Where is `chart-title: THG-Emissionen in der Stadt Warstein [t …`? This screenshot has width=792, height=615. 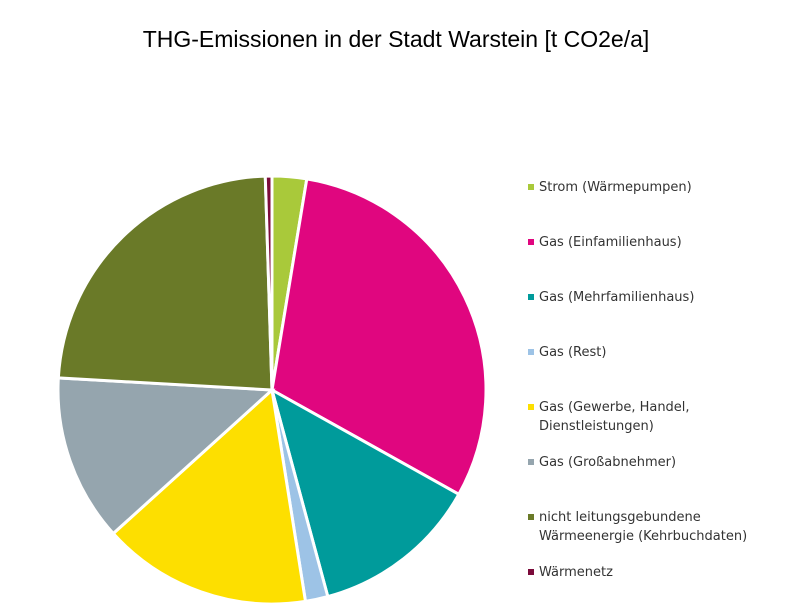 chart-title: THG-Emissionen in der Stadt Warstein [t … is located at coordinates (396, 39).